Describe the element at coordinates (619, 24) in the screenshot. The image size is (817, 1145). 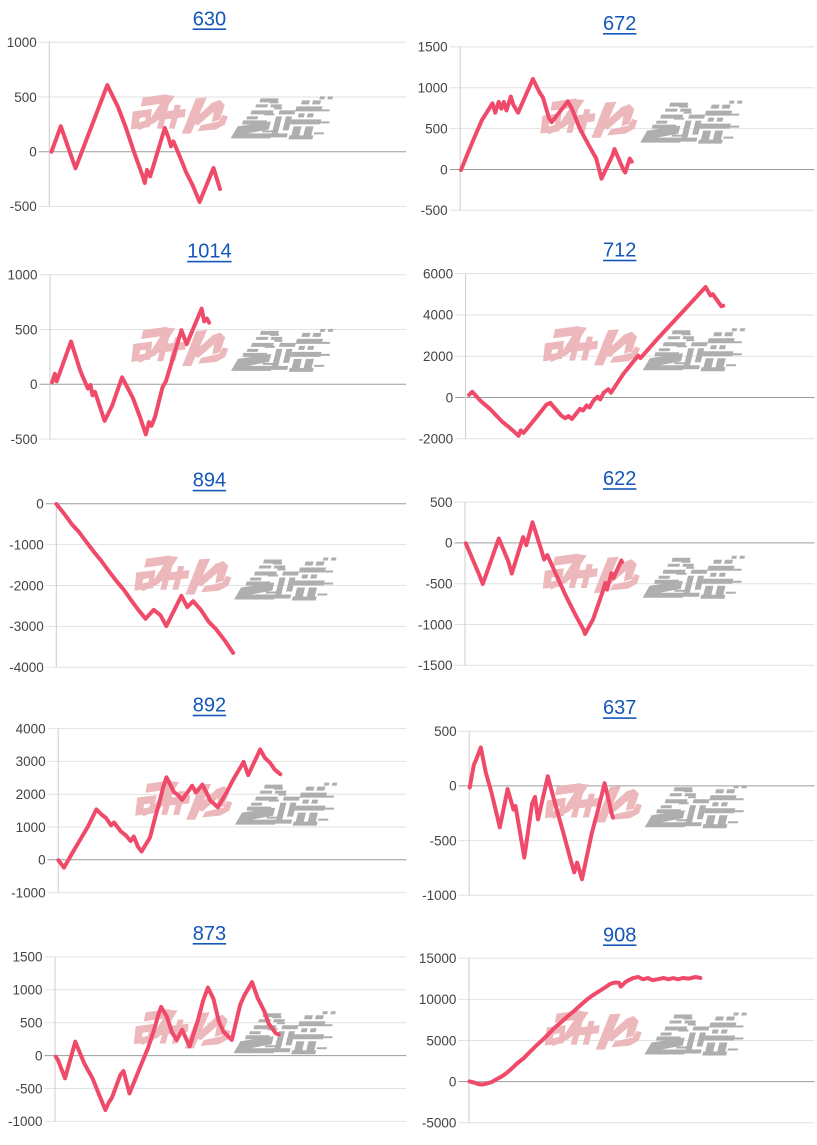
I see `svg-text: 672` at that location.